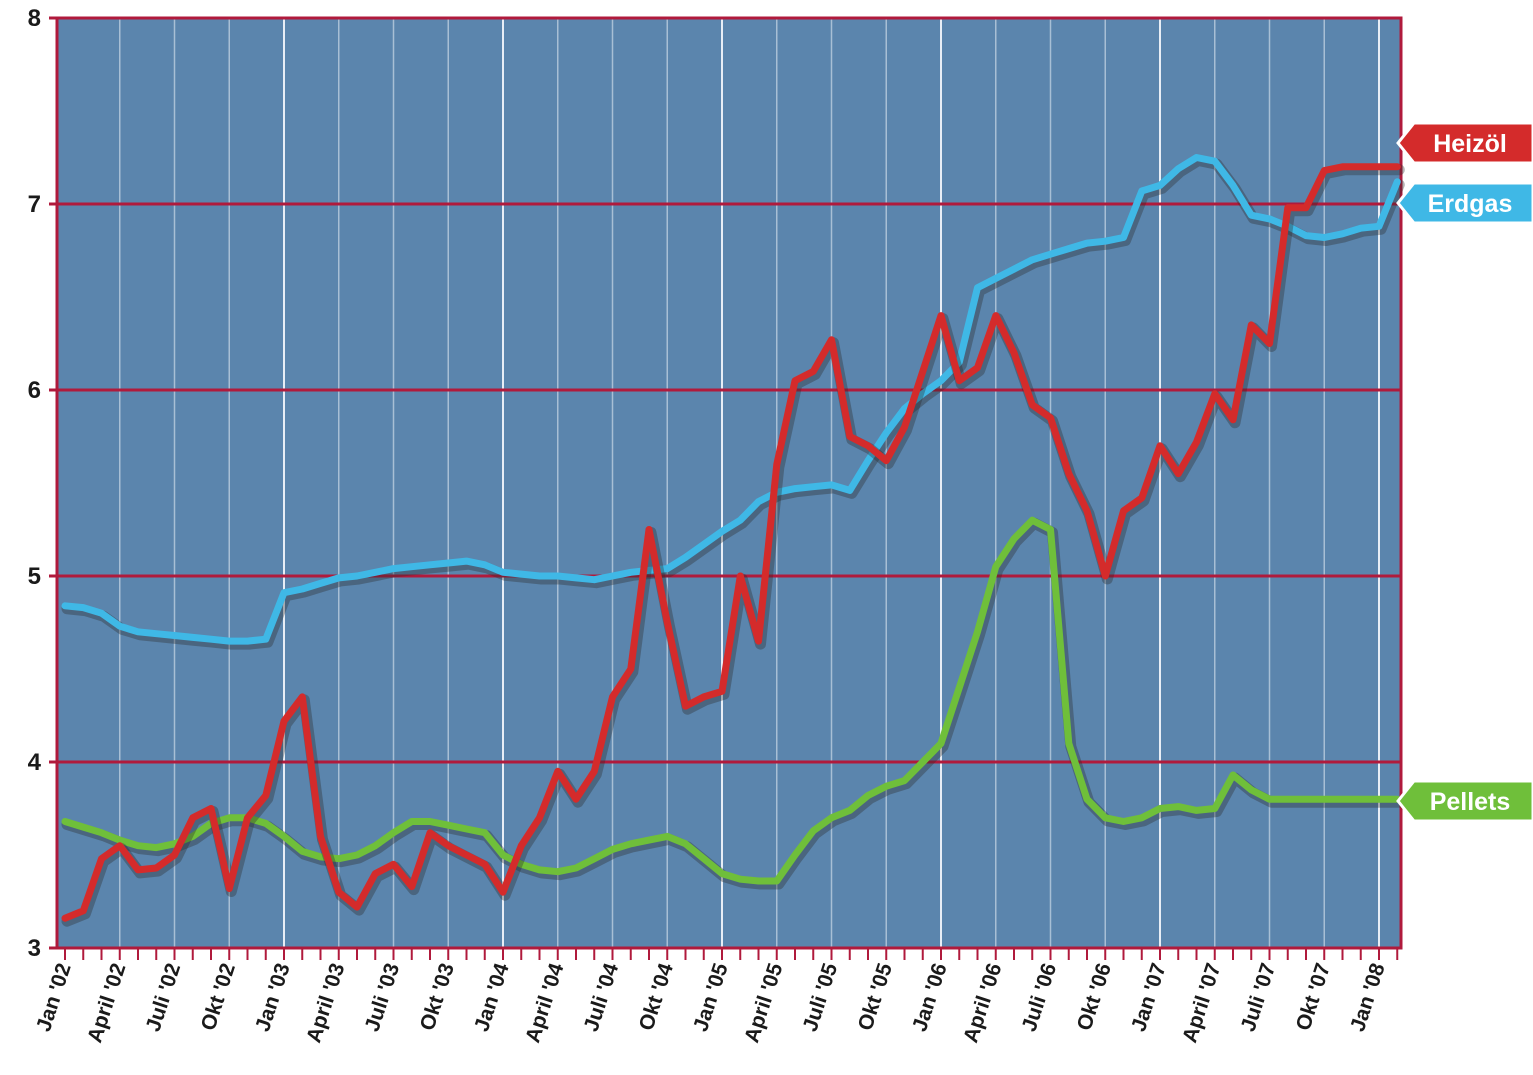 Image resolution: width=1533 pixels, height=1075 pixels. Describe the element at coordinates (930, 997) in the screenshot. I see `x-tick-label: Jan '06` at that location.